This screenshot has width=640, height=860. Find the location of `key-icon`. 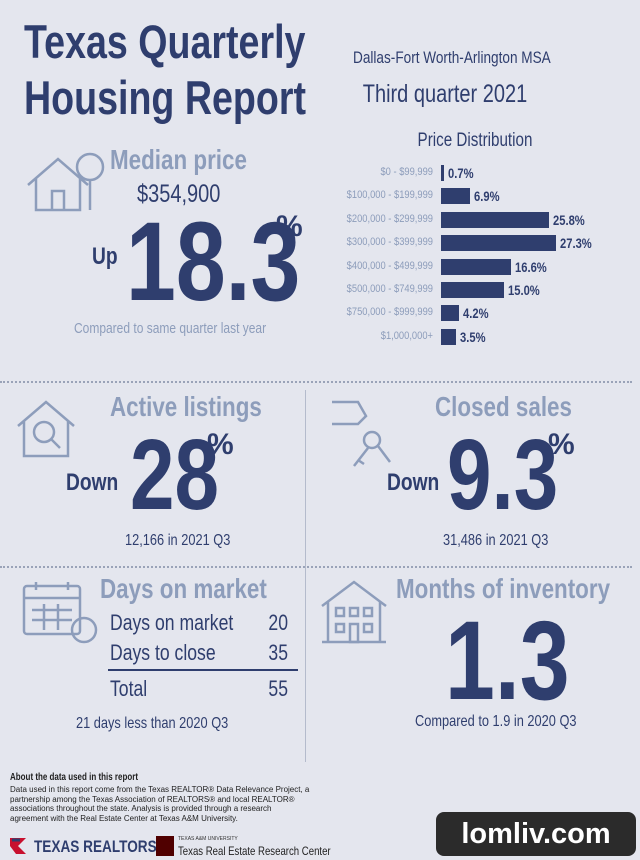

key-icon is located at coordinates (361, 433).